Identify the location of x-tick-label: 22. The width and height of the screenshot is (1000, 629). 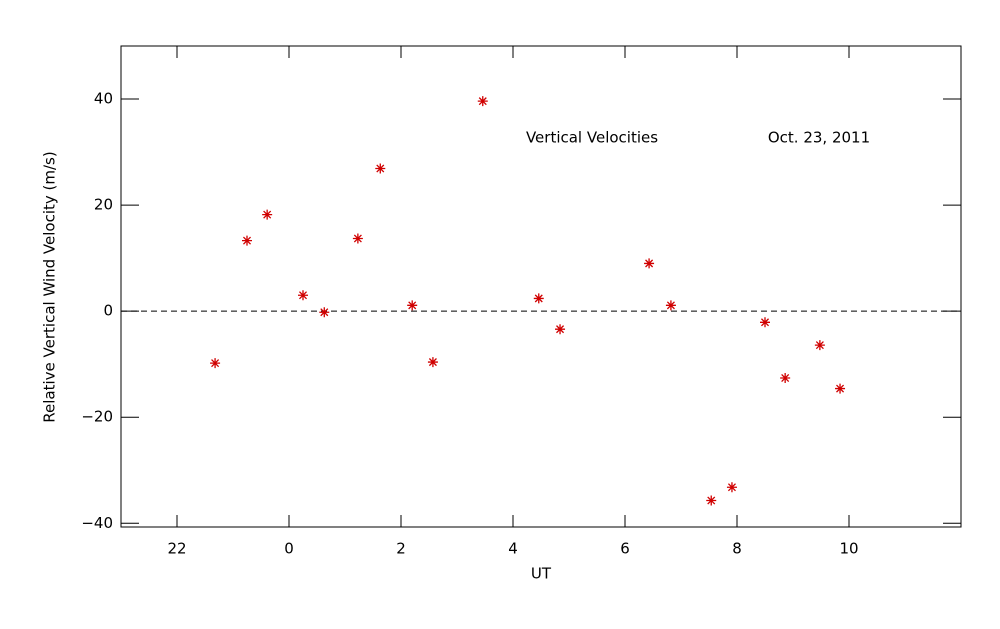
(176, 549).